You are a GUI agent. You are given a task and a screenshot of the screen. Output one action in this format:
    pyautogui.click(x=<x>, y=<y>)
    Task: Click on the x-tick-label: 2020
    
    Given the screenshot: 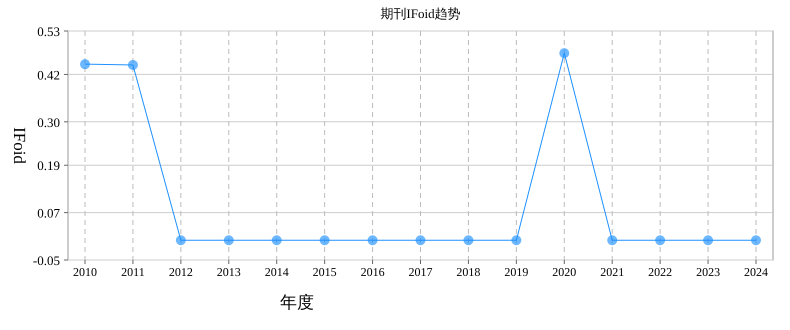 What is the action you would take?
    pyautogui.click(x=564, y=272)
    